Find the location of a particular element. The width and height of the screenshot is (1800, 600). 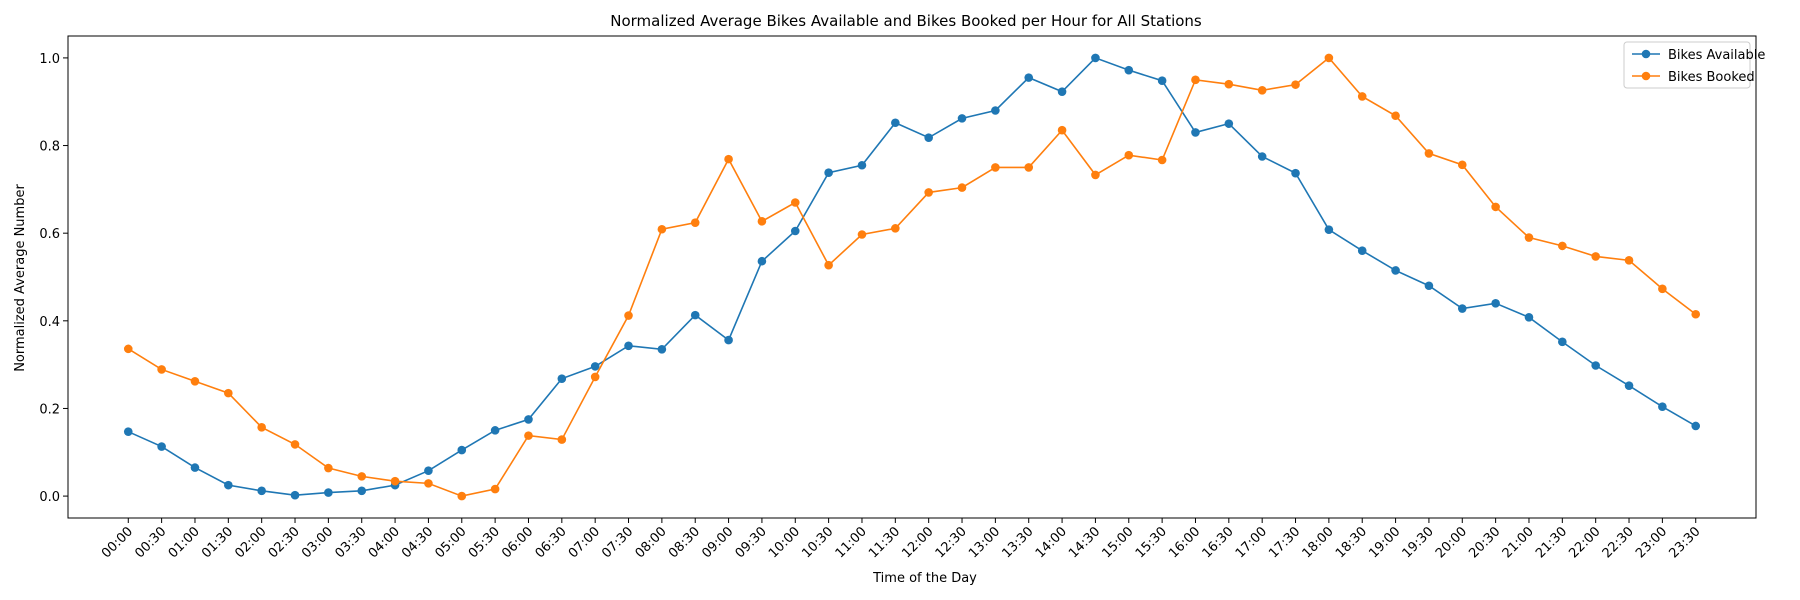

x-tick-label: 23:00 is located at coordinates (1651, 542).